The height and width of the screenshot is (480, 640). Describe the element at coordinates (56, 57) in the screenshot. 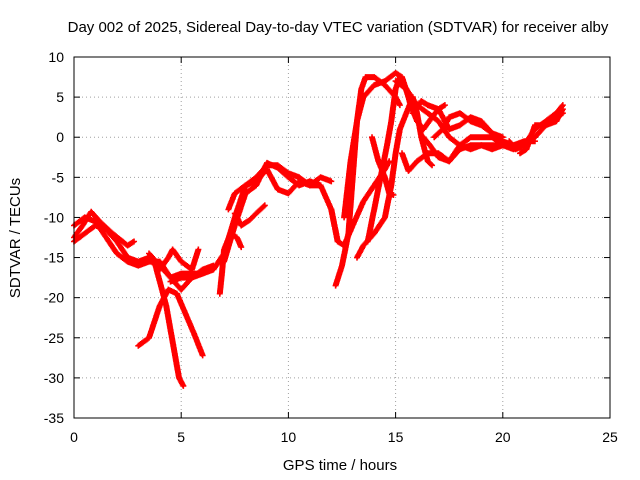

I see `y-tick-label: 10` at that location.